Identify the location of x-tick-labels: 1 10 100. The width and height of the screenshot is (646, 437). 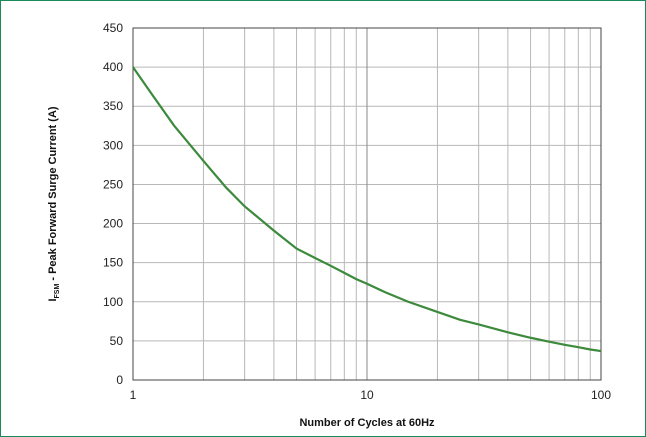
(371, 395).